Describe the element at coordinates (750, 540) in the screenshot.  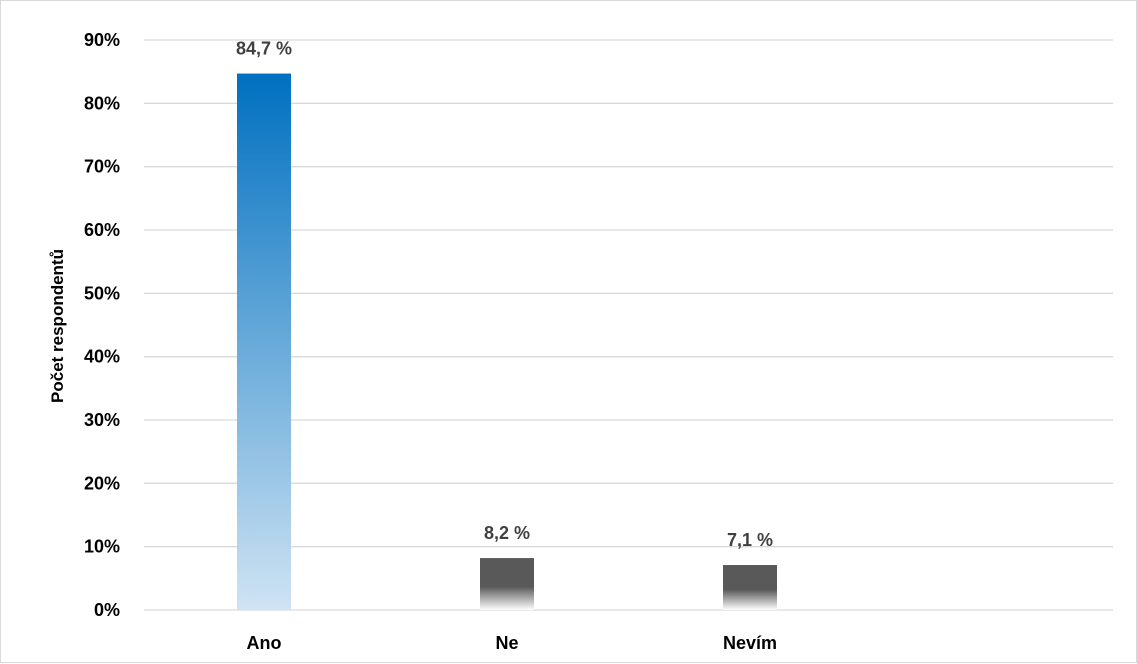
I see `data-label-nevím: 7,1 %` at that location.